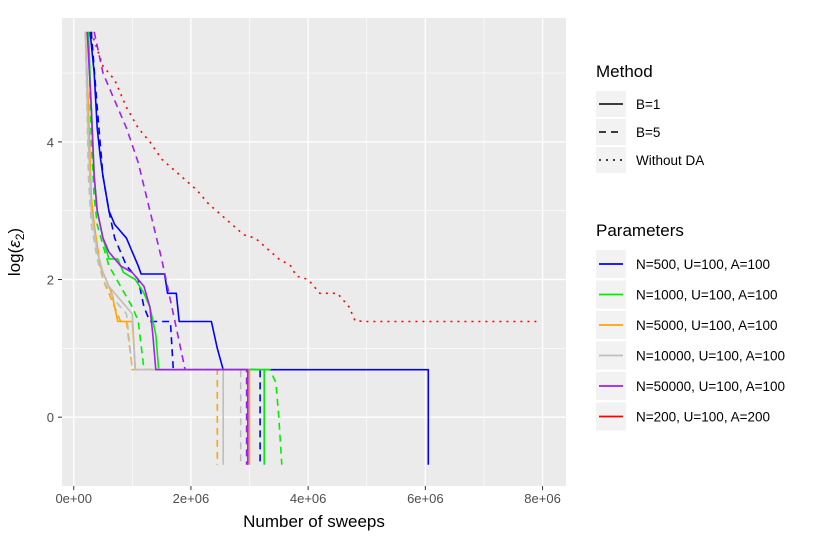  Describe the element at coordinates (314, 521) in the screenshot. I see `x-axis-label: Number of sweeps` at that location.